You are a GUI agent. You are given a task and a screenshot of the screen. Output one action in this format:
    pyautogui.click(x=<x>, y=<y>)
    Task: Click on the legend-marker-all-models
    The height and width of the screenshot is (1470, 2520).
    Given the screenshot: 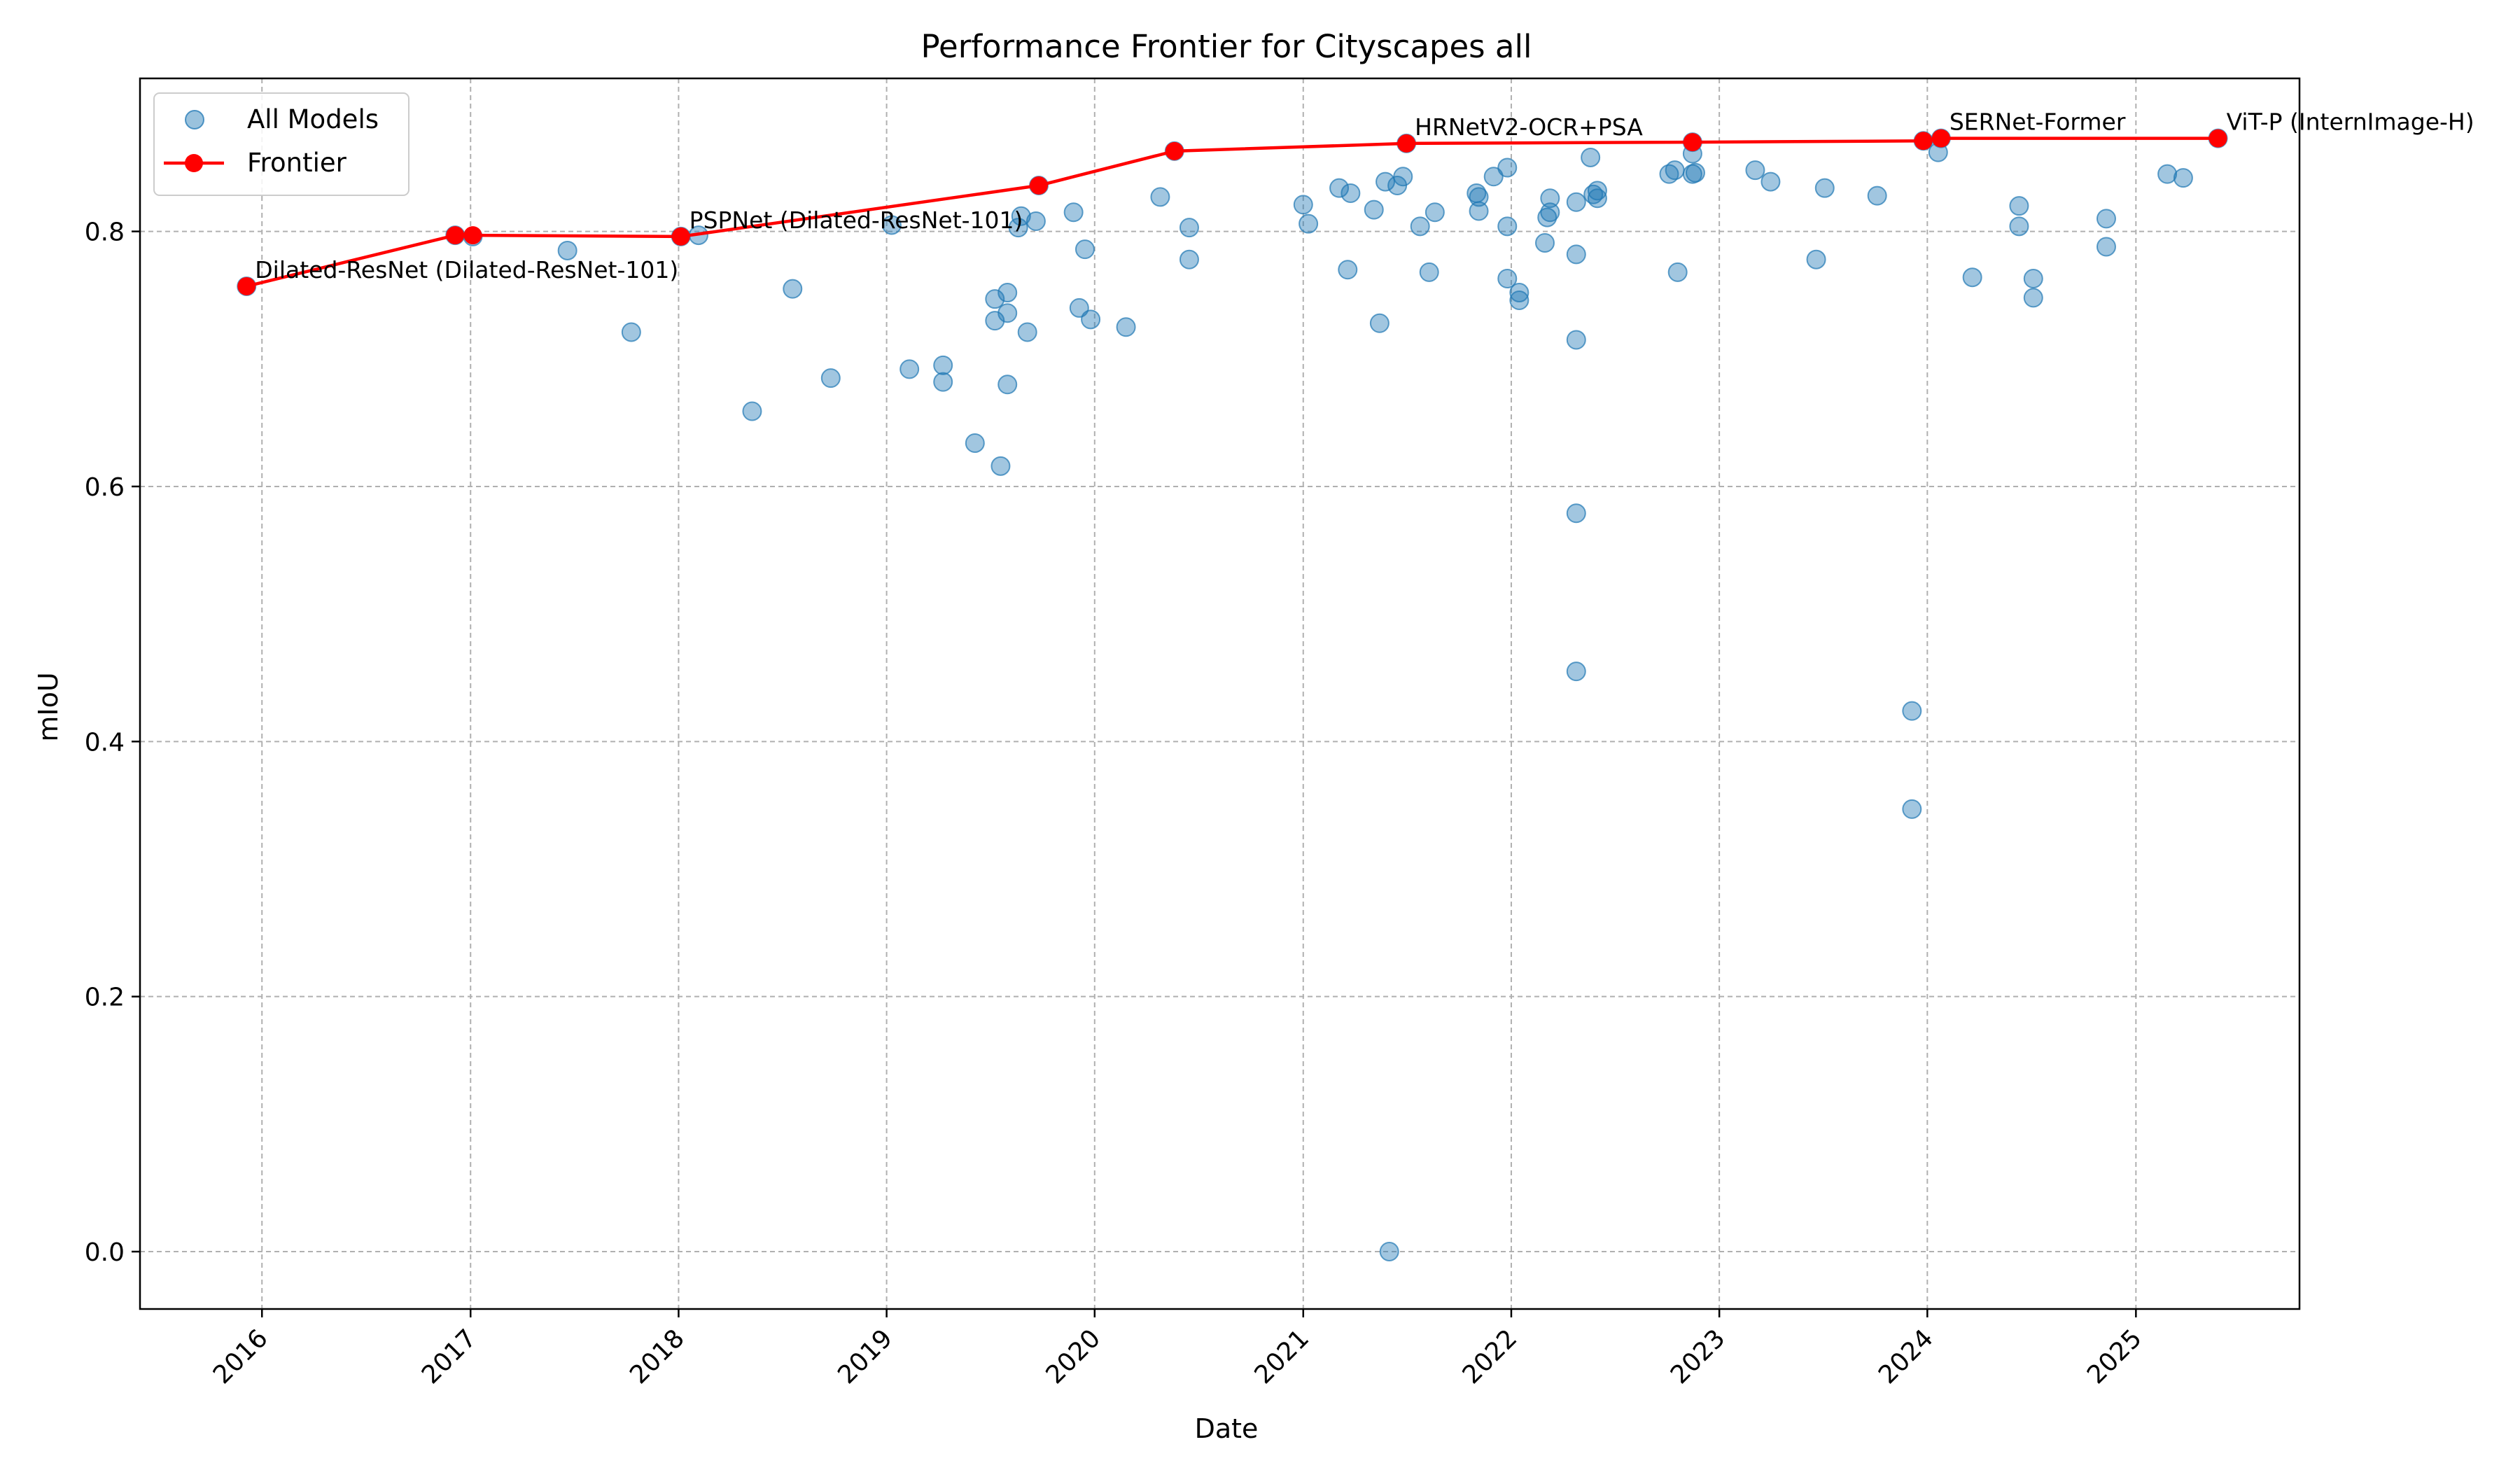 What is the action you would take?
    pyautogui.click(x=194, y=120)
    